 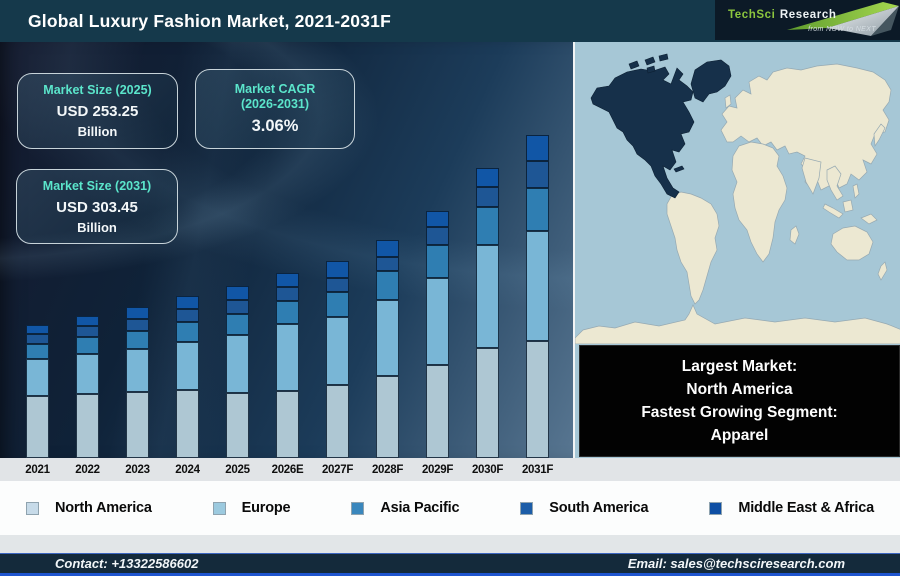 What do you see at coordinates (843, 19) in the screenshot?
I see `logo-arrow-icon` at bounding box center [843, 19].